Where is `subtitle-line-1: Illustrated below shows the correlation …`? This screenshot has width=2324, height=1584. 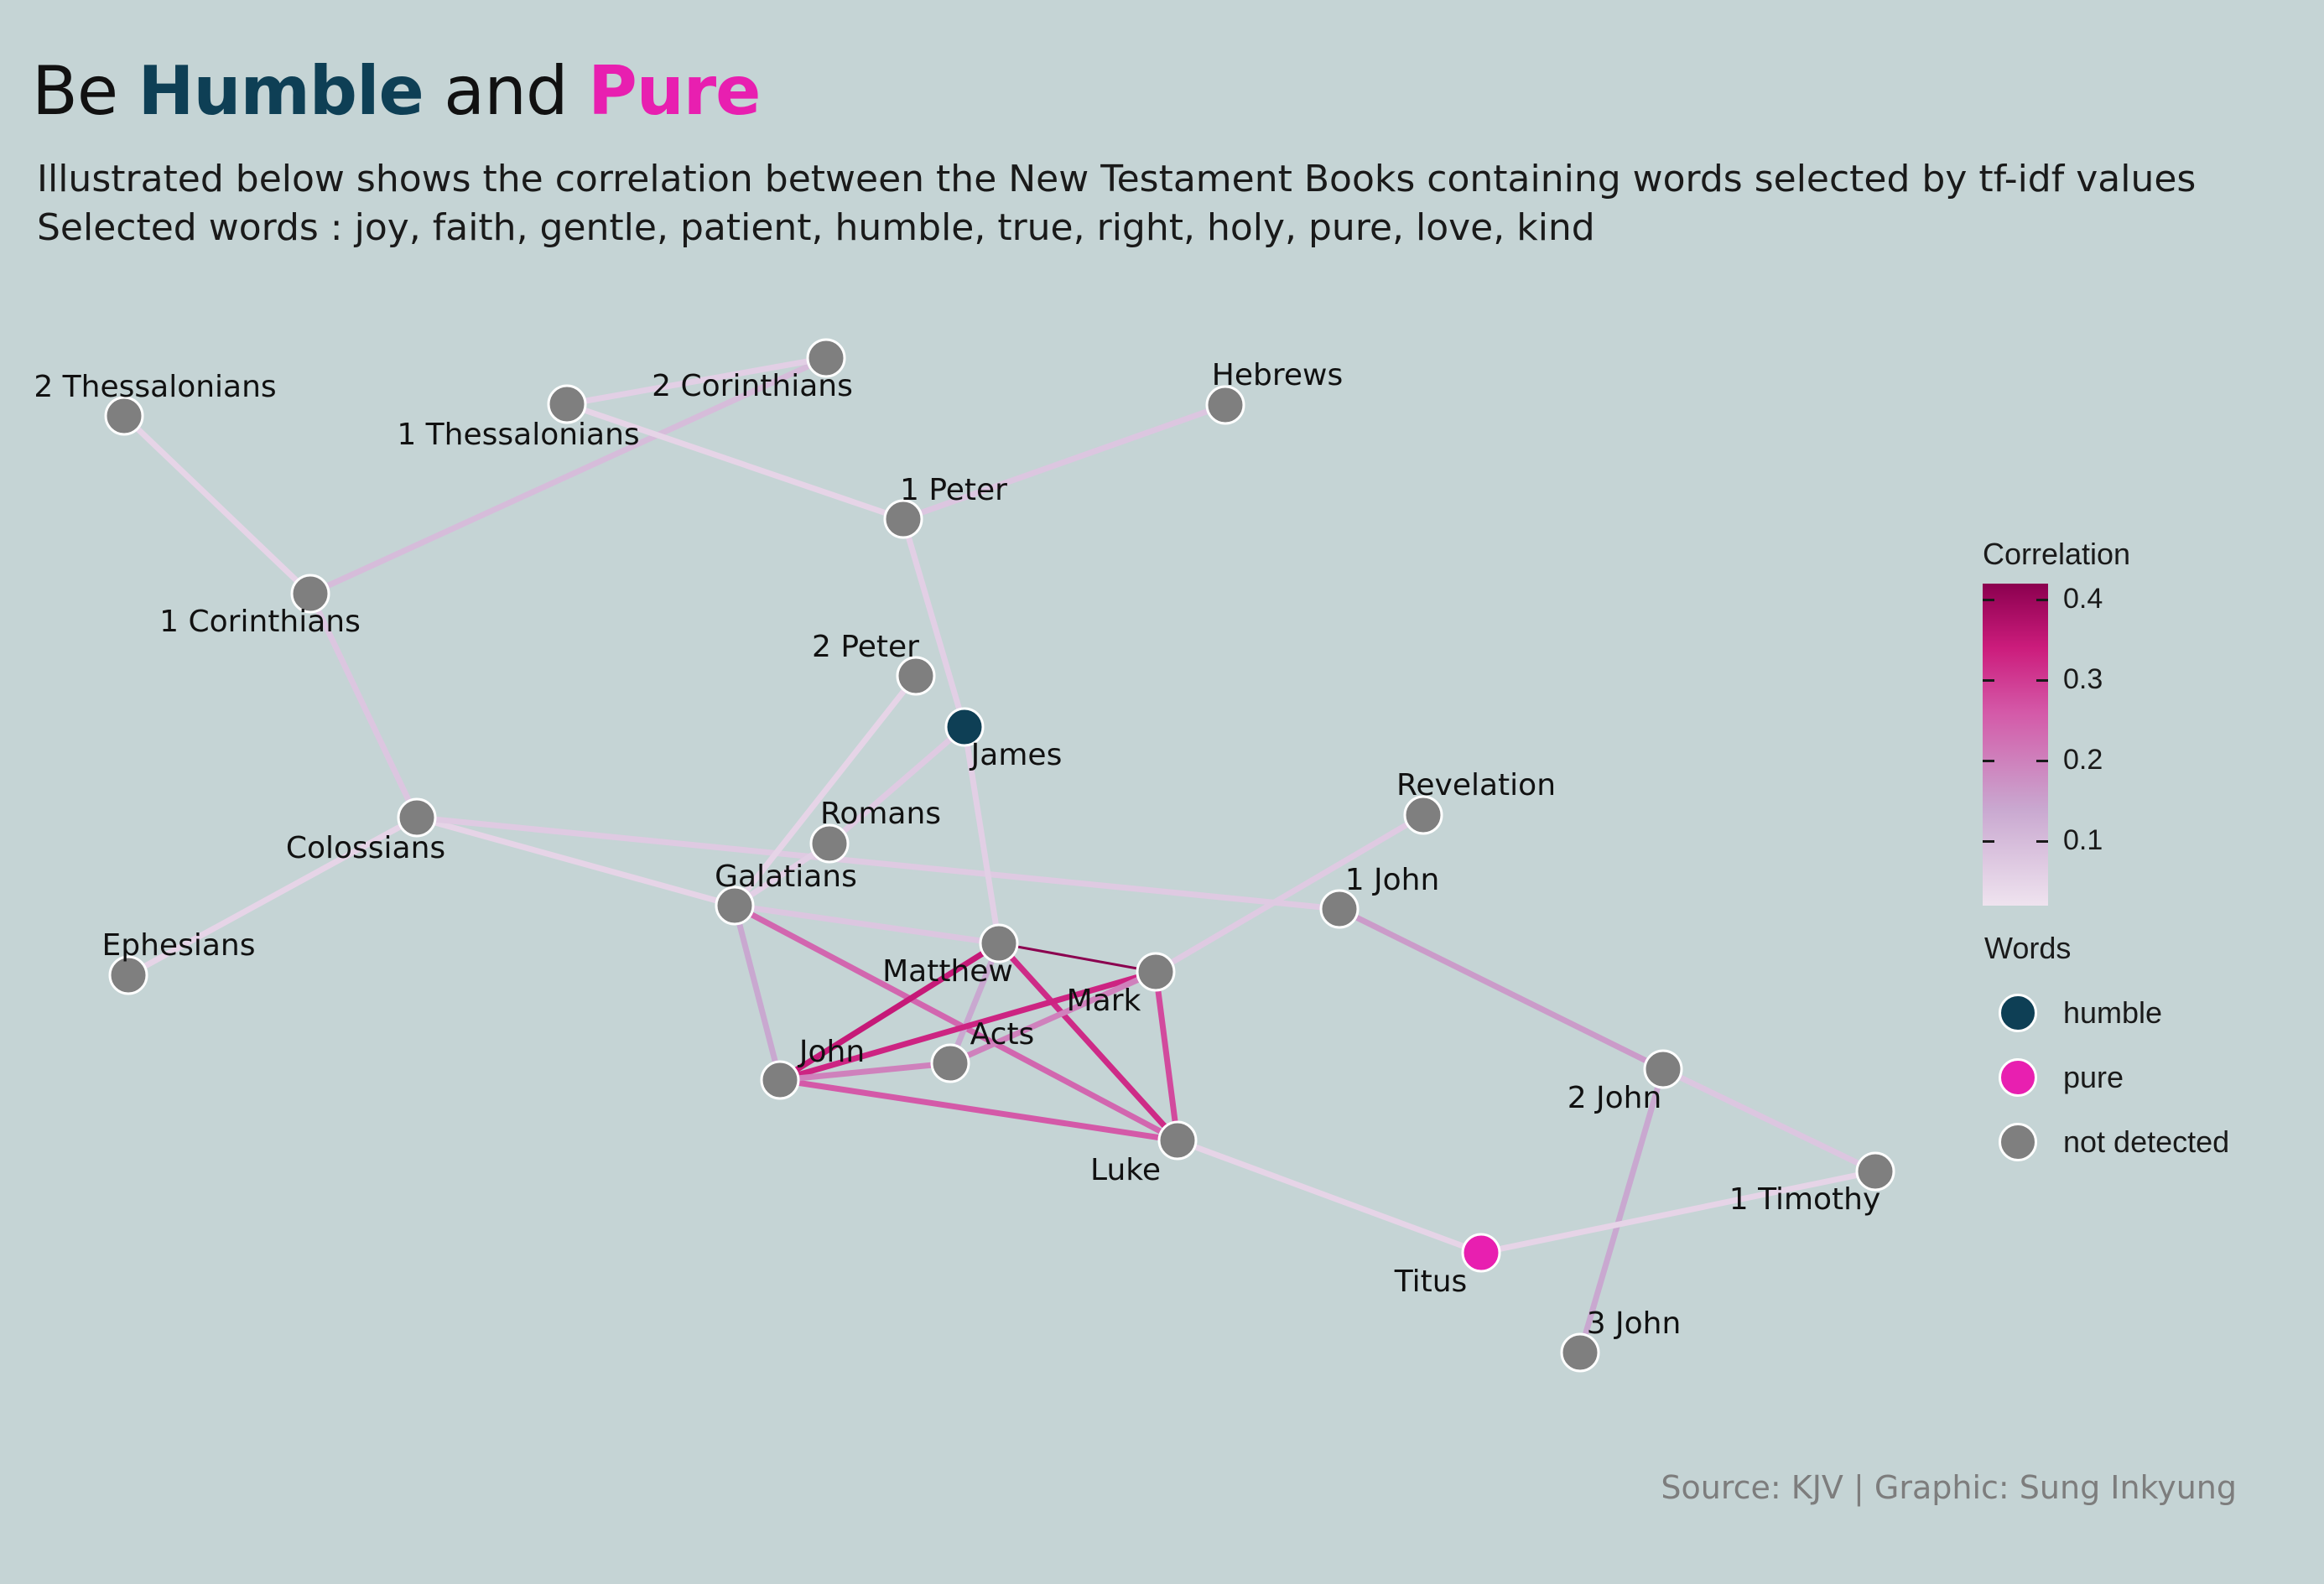 subtitle-line-1: Illustrated below shows the correlation … is located at coordinates (1117, 179).